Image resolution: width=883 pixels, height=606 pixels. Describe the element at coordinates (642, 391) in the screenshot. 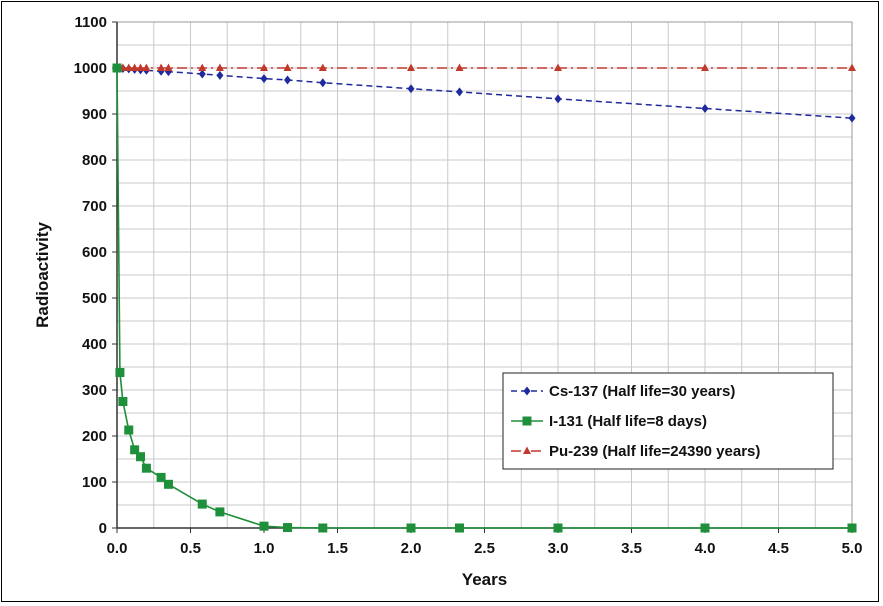

I see `legend-label: Cs-137 (Half life=30 years)` at that location.